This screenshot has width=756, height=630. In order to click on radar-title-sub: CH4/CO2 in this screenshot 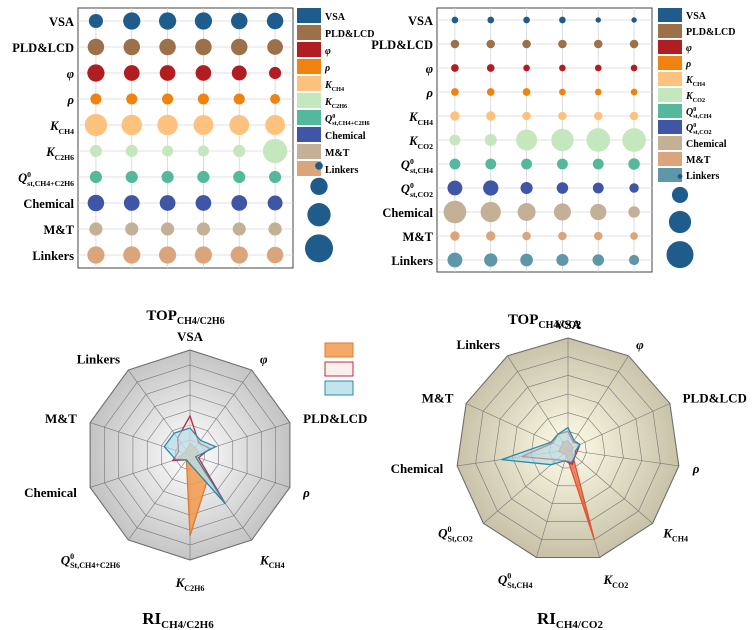, I will do `click(580, 624)`.